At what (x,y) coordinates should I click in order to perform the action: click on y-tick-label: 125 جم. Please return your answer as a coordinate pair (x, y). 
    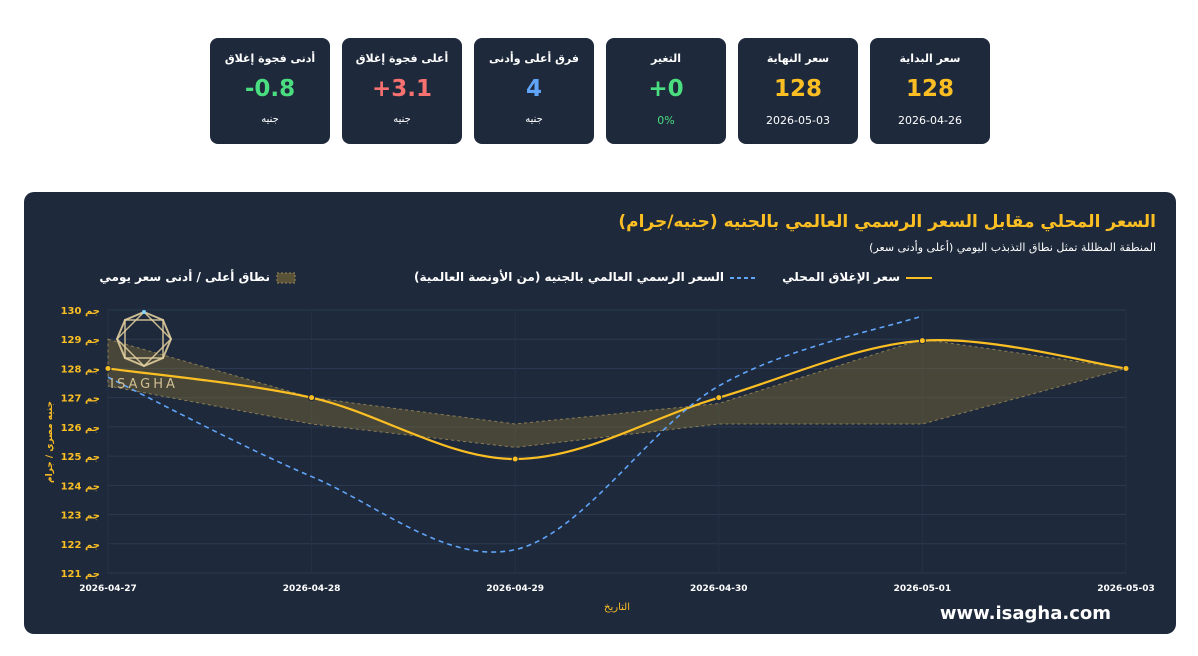
    Looking at the image, I should click on (80, 457).